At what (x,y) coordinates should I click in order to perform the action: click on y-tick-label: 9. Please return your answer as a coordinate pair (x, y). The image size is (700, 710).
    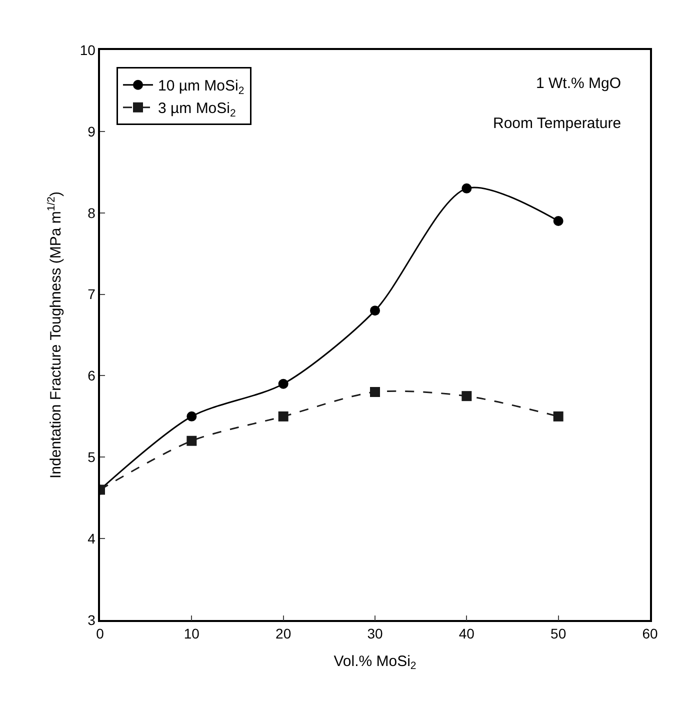
    Looking at the image, I should click on (92, 131).